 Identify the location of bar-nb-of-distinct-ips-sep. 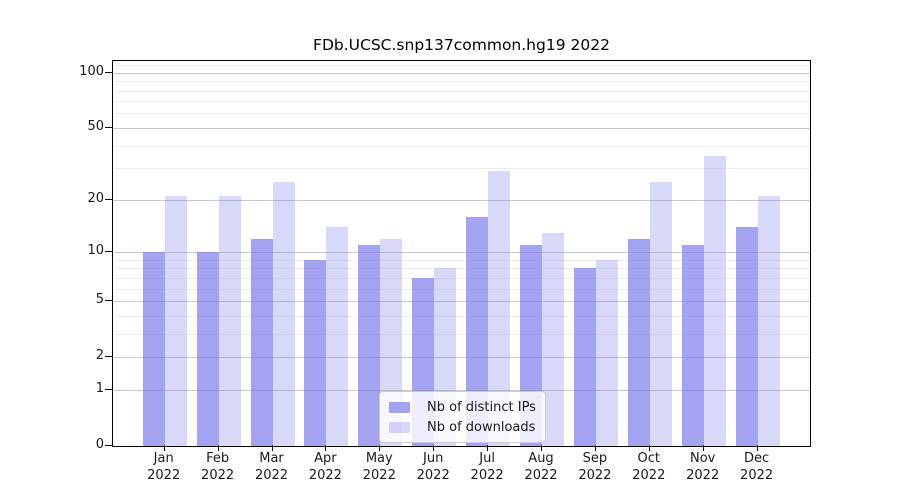
(584, 357).